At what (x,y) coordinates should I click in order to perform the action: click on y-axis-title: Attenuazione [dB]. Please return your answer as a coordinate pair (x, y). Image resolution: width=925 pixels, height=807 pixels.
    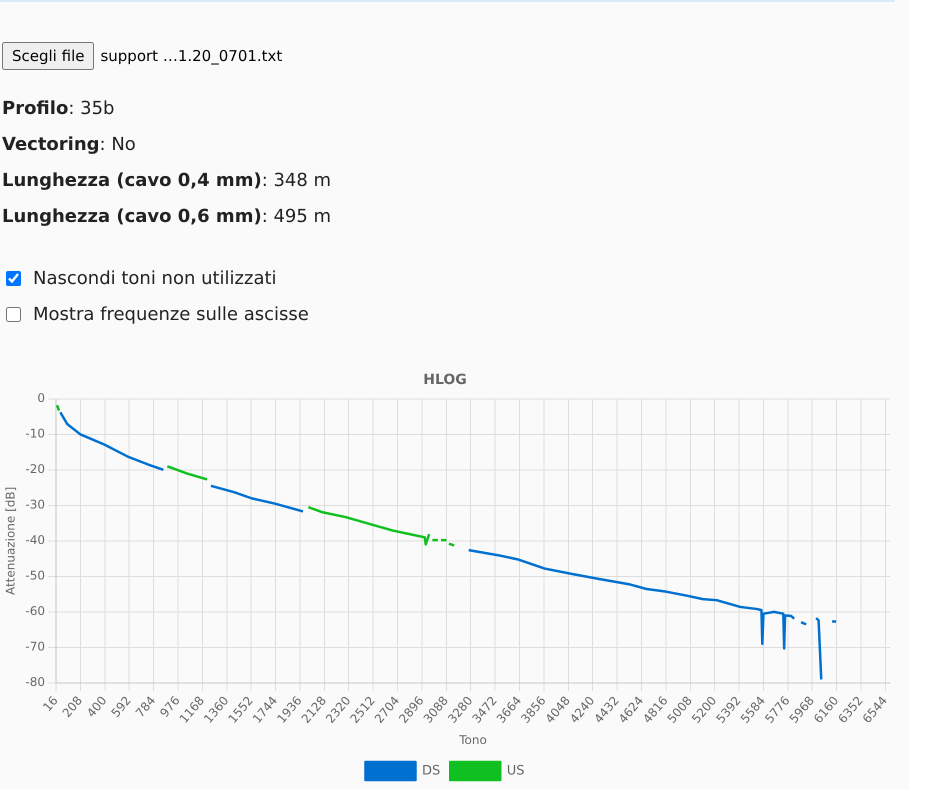
    Looking at the image, I should click on (10, 541).